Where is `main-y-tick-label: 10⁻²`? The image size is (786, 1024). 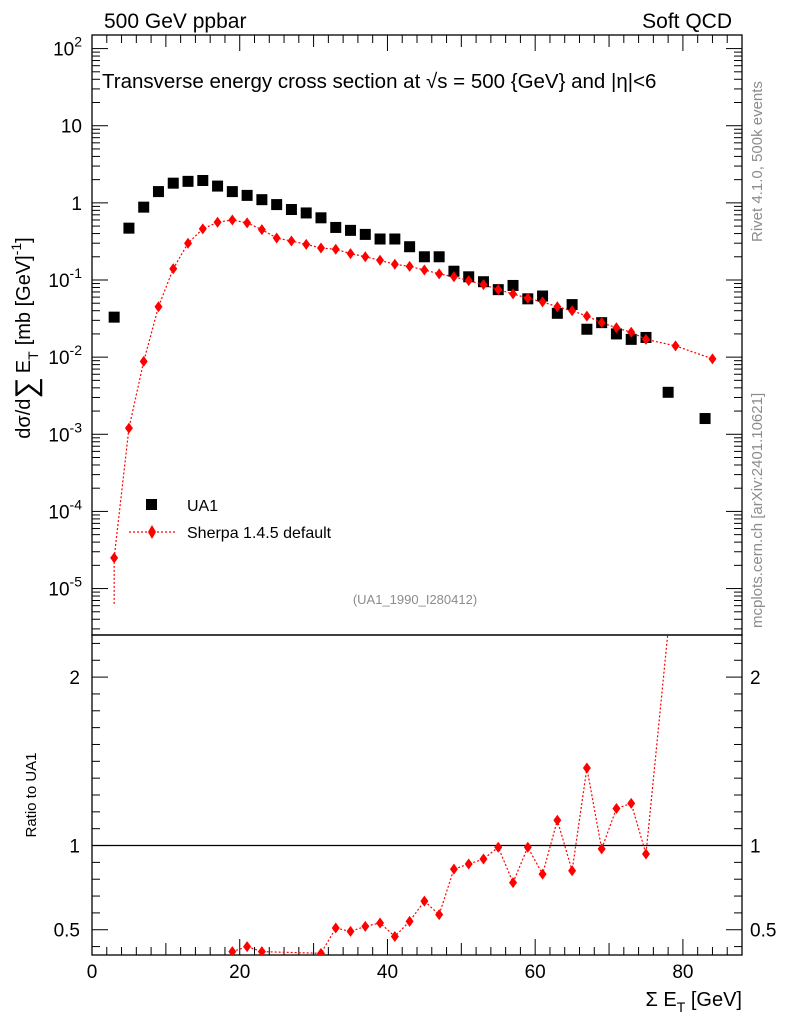
main-y-tick-label: 10⁻² is located at coordinates (65, 355).